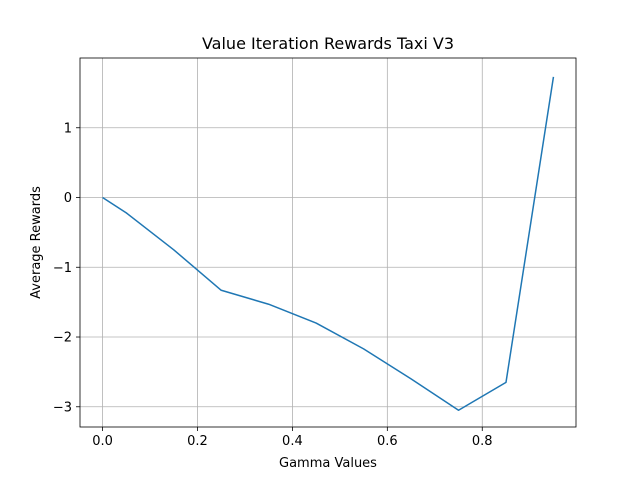 This screenshot has height=480, width=640. What do you see at coordinates (387, 441) in the screenshot?
I see `x-tick-label: 0.6` at bounding box center [387, 441].